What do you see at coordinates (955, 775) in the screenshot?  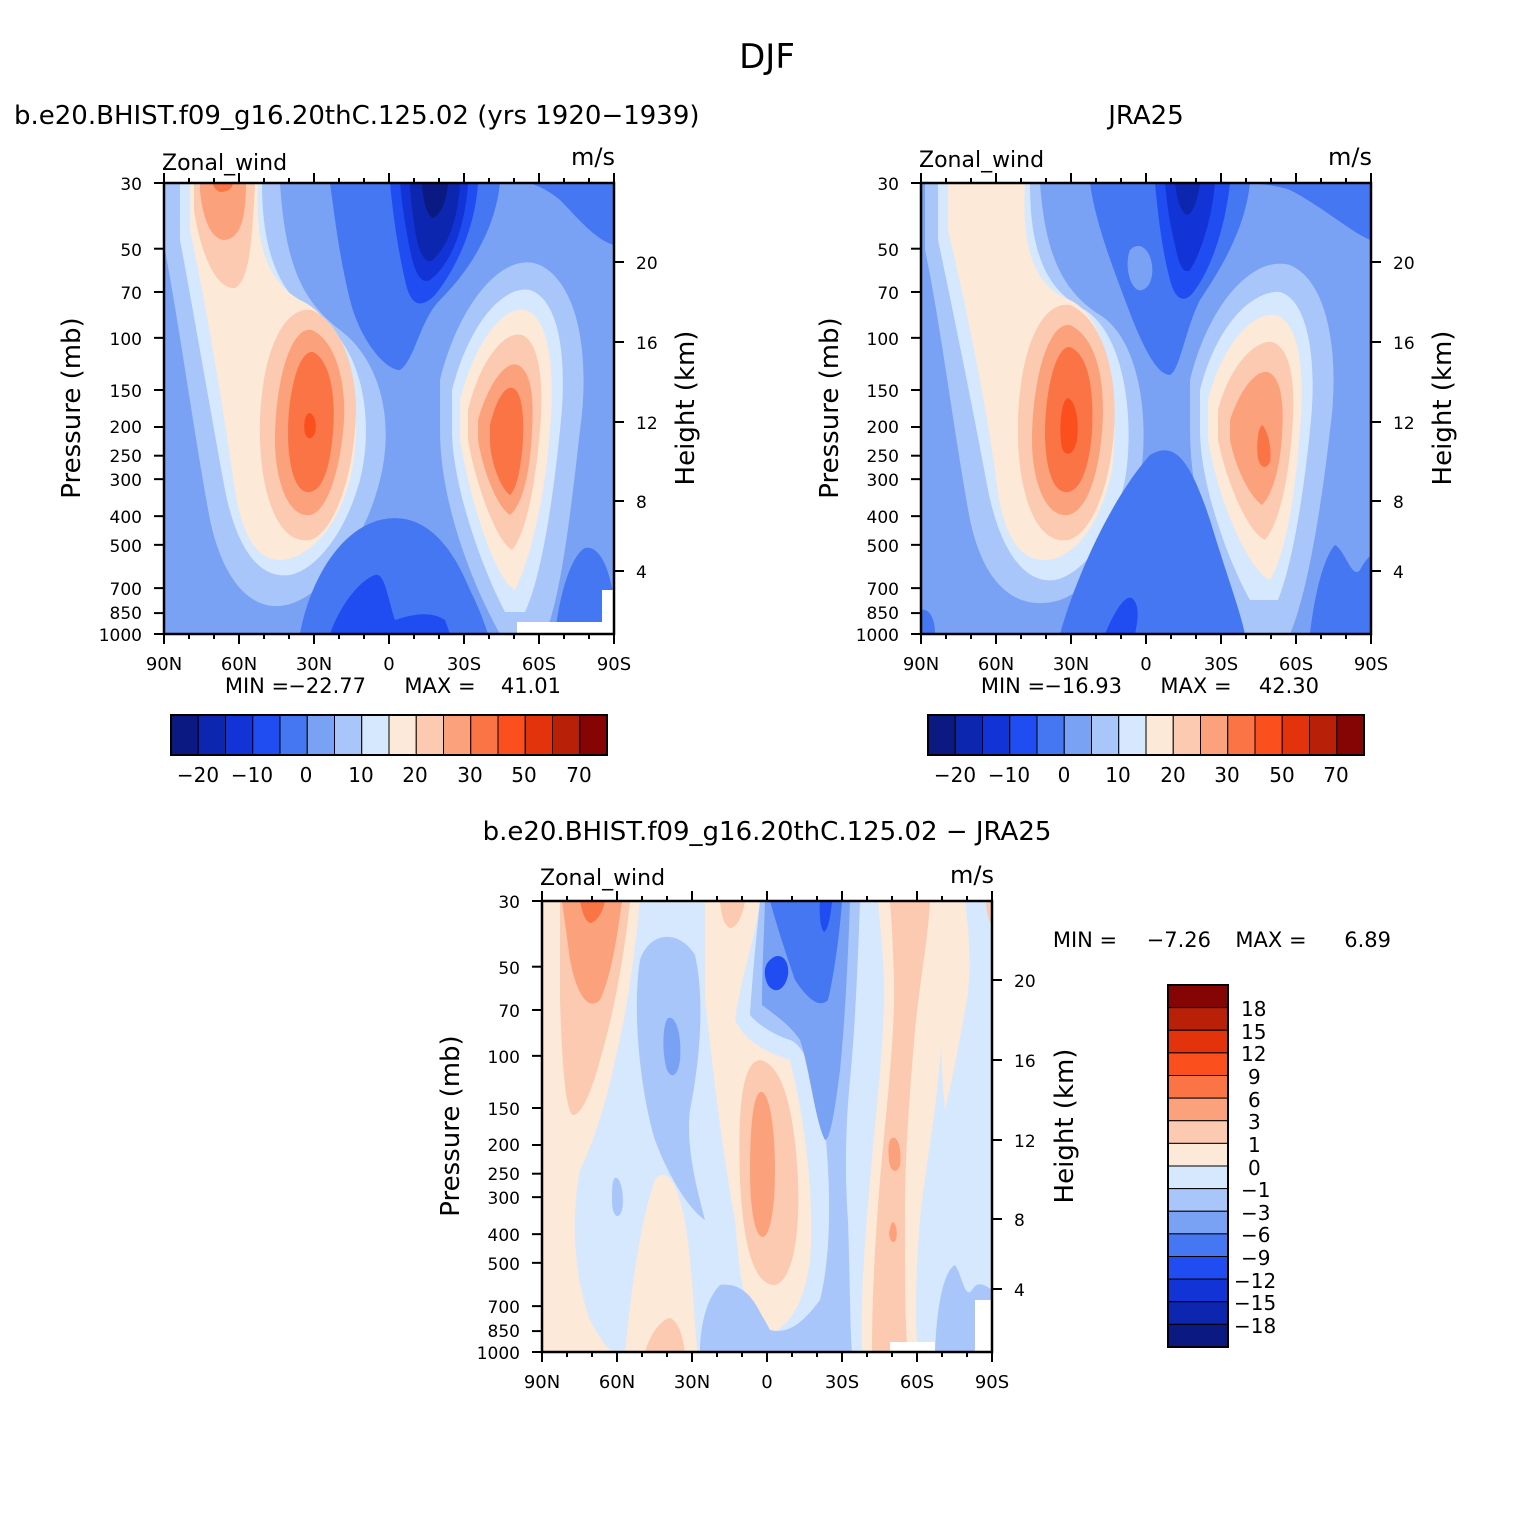 I see `colorbar-label: −20` at bounding box center [955, 775].